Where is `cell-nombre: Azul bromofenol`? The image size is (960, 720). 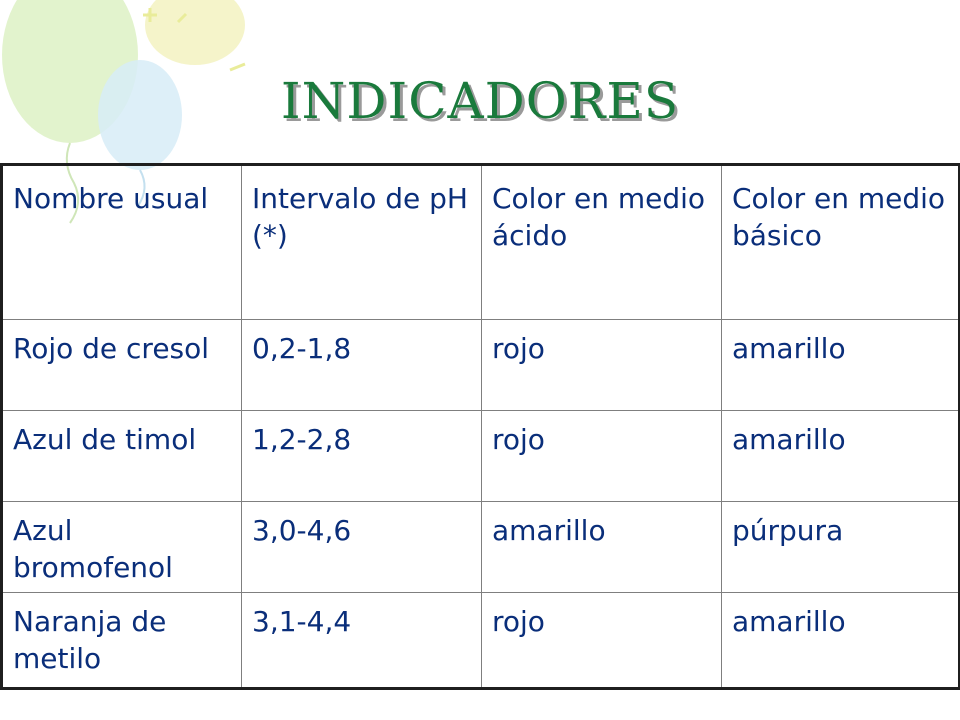 cell-nombre: Azul bromofenol is located at coordinates (121, 547).